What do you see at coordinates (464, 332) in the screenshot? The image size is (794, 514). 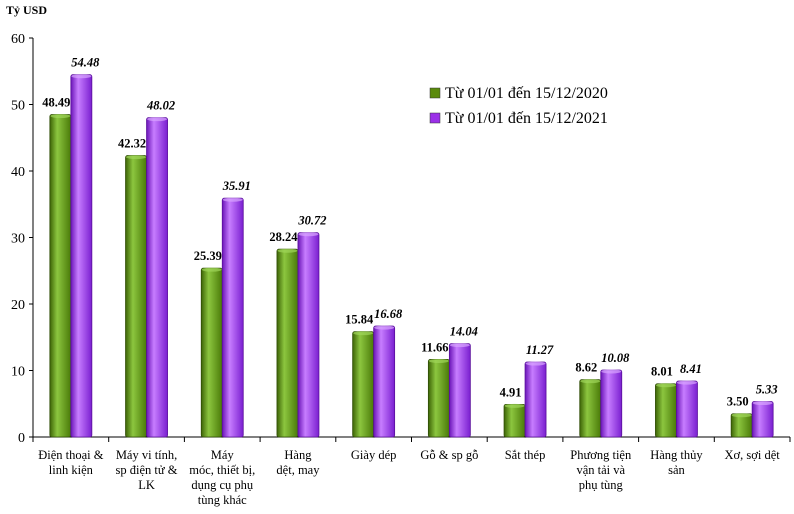 I see `data-label-series-2: 14.04` at bounding box center [464, 332].